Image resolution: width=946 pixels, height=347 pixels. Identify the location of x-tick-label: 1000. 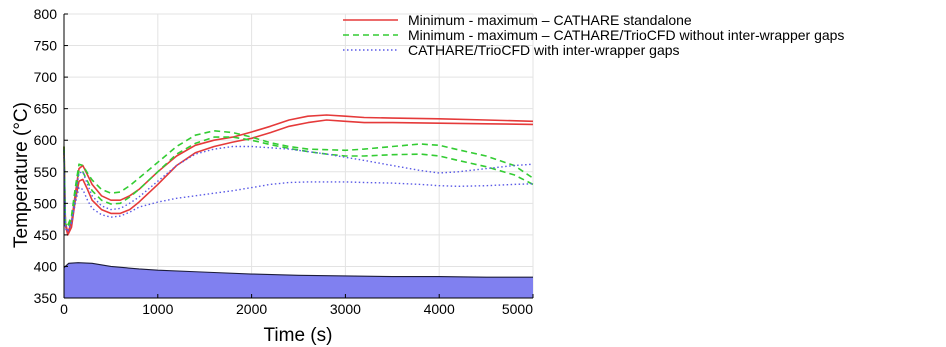
(157, 309).